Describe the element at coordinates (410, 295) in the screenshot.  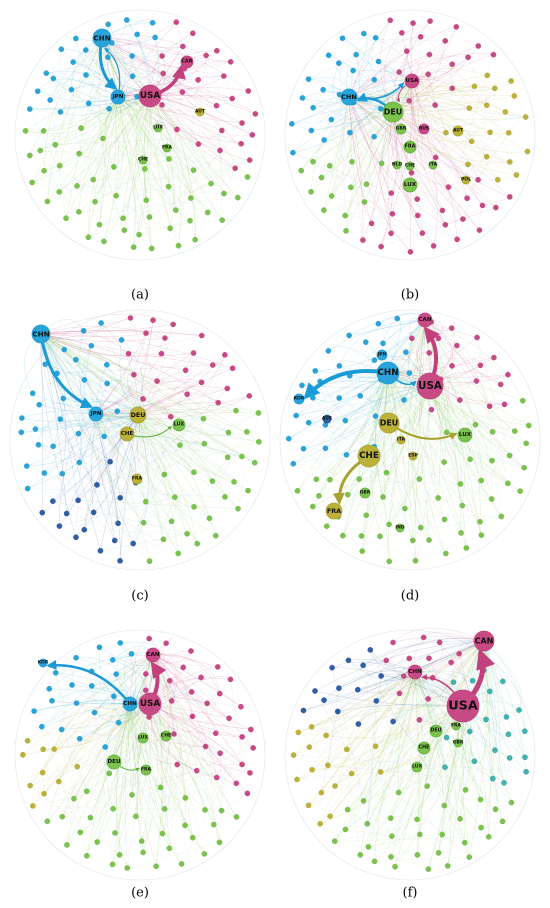
I see `panel-label: (b)` at that location.